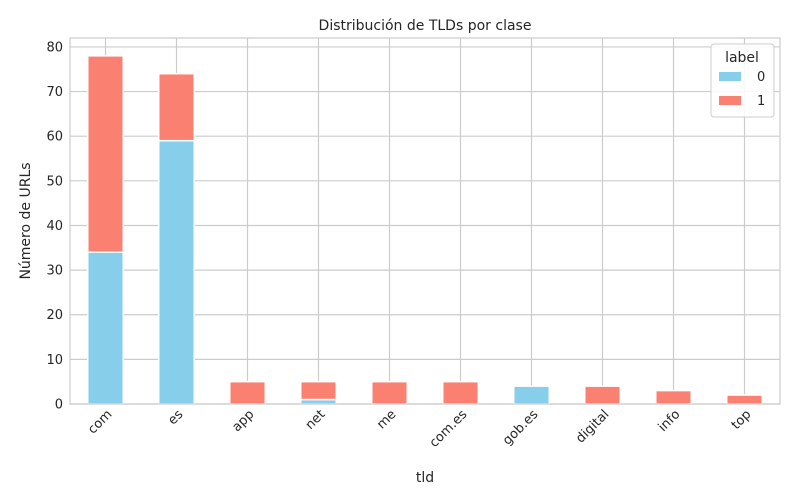 The height and width of the screenshot is (500, 800). What do you see at coordinates (742, 58) in the screenshot?
I see `legend-title: label` at bounding box center [742, 58].